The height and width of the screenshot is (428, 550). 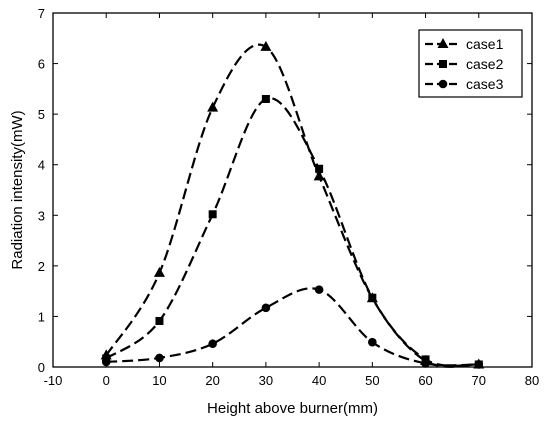 I want to click on y-tick-label: 4, so click(x=41, y=165).